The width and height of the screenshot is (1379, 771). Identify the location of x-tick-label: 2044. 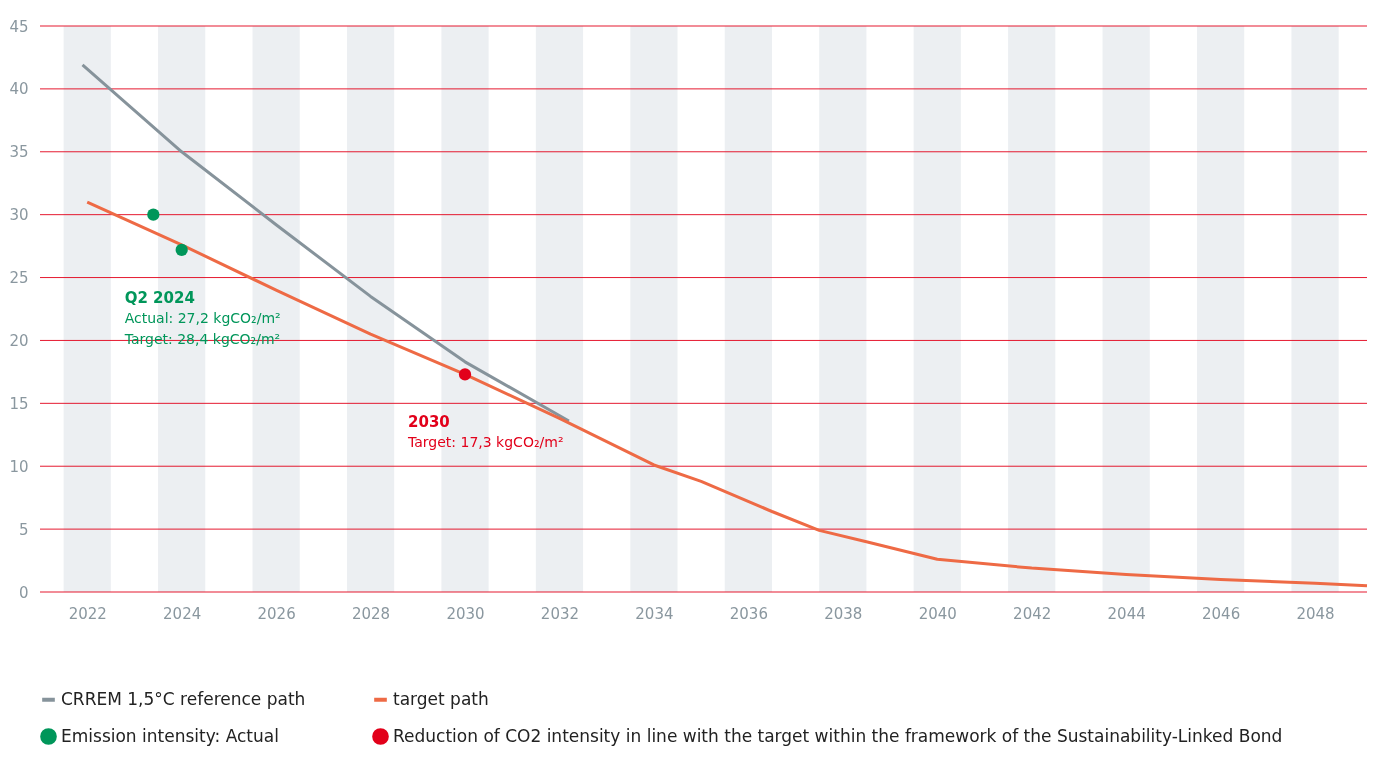
(1126, 613).